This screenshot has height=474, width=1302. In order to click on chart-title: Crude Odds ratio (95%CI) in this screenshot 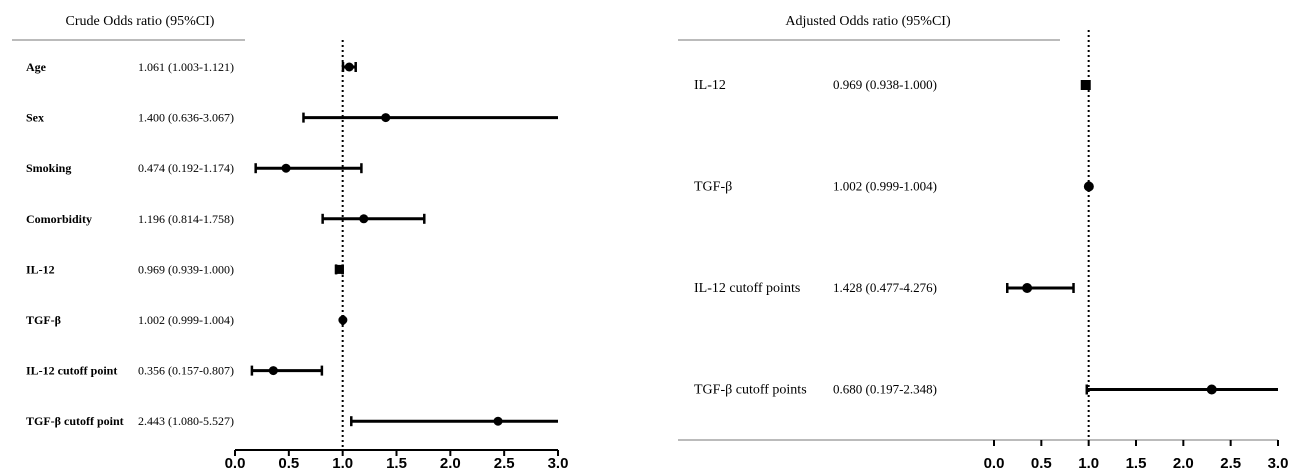, I will do `click(140, 21)`.